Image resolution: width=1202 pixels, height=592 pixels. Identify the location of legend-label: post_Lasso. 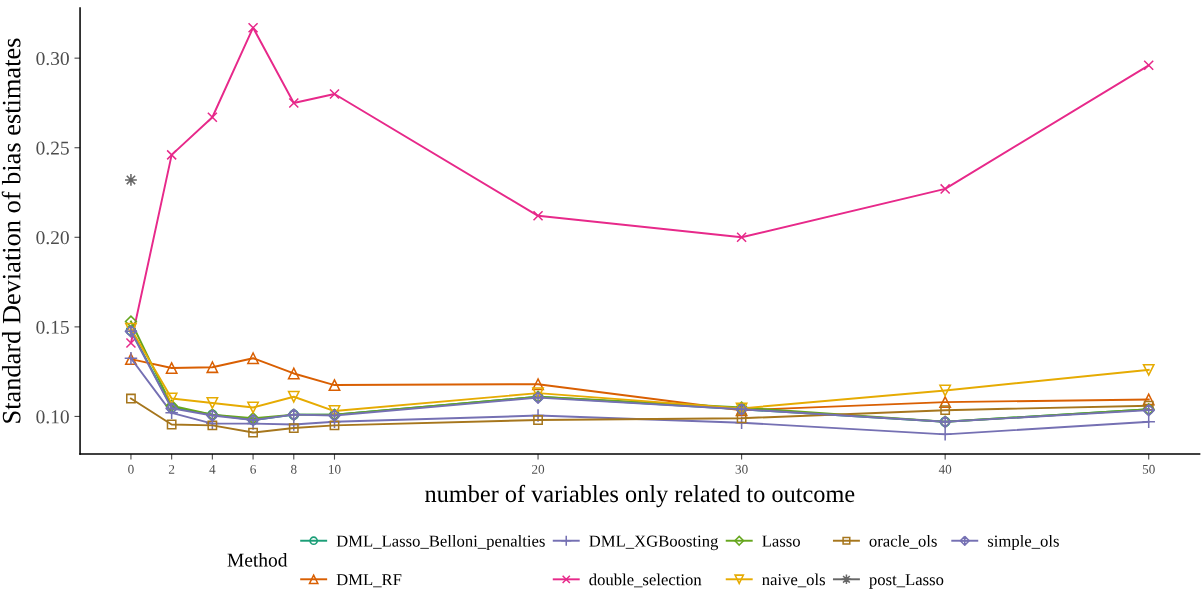
(906, 581).